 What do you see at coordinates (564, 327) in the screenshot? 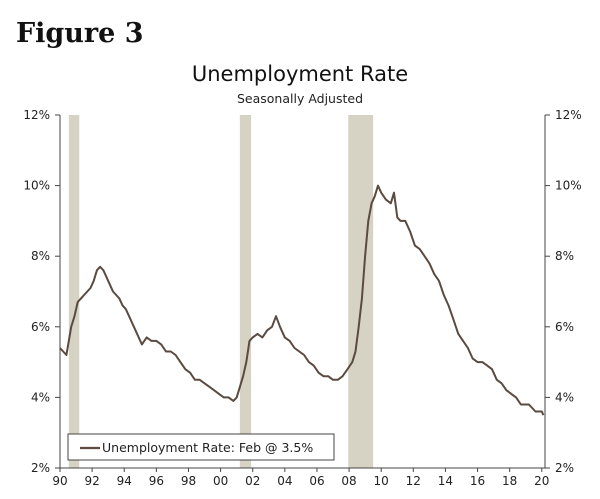
I see `y-tick-label-right-2: 6%` at bounding box center [564, 327].